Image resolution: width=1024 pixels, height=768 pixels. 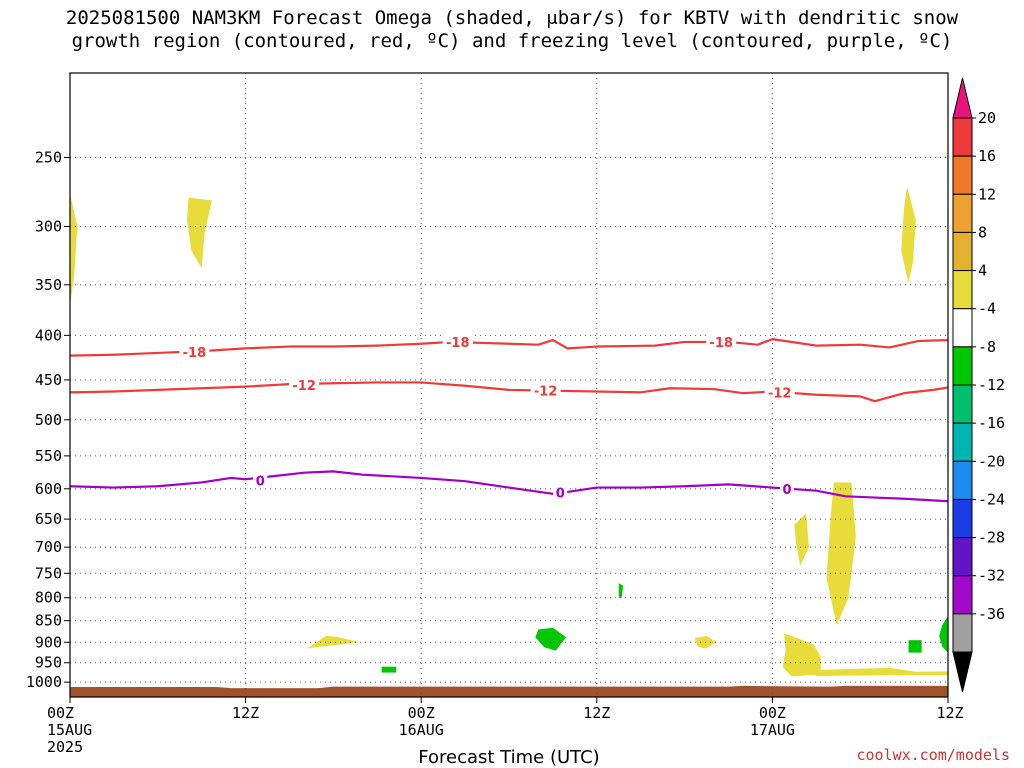 I want to click on colorbar-top-triangle, so click(x=962, y=98).